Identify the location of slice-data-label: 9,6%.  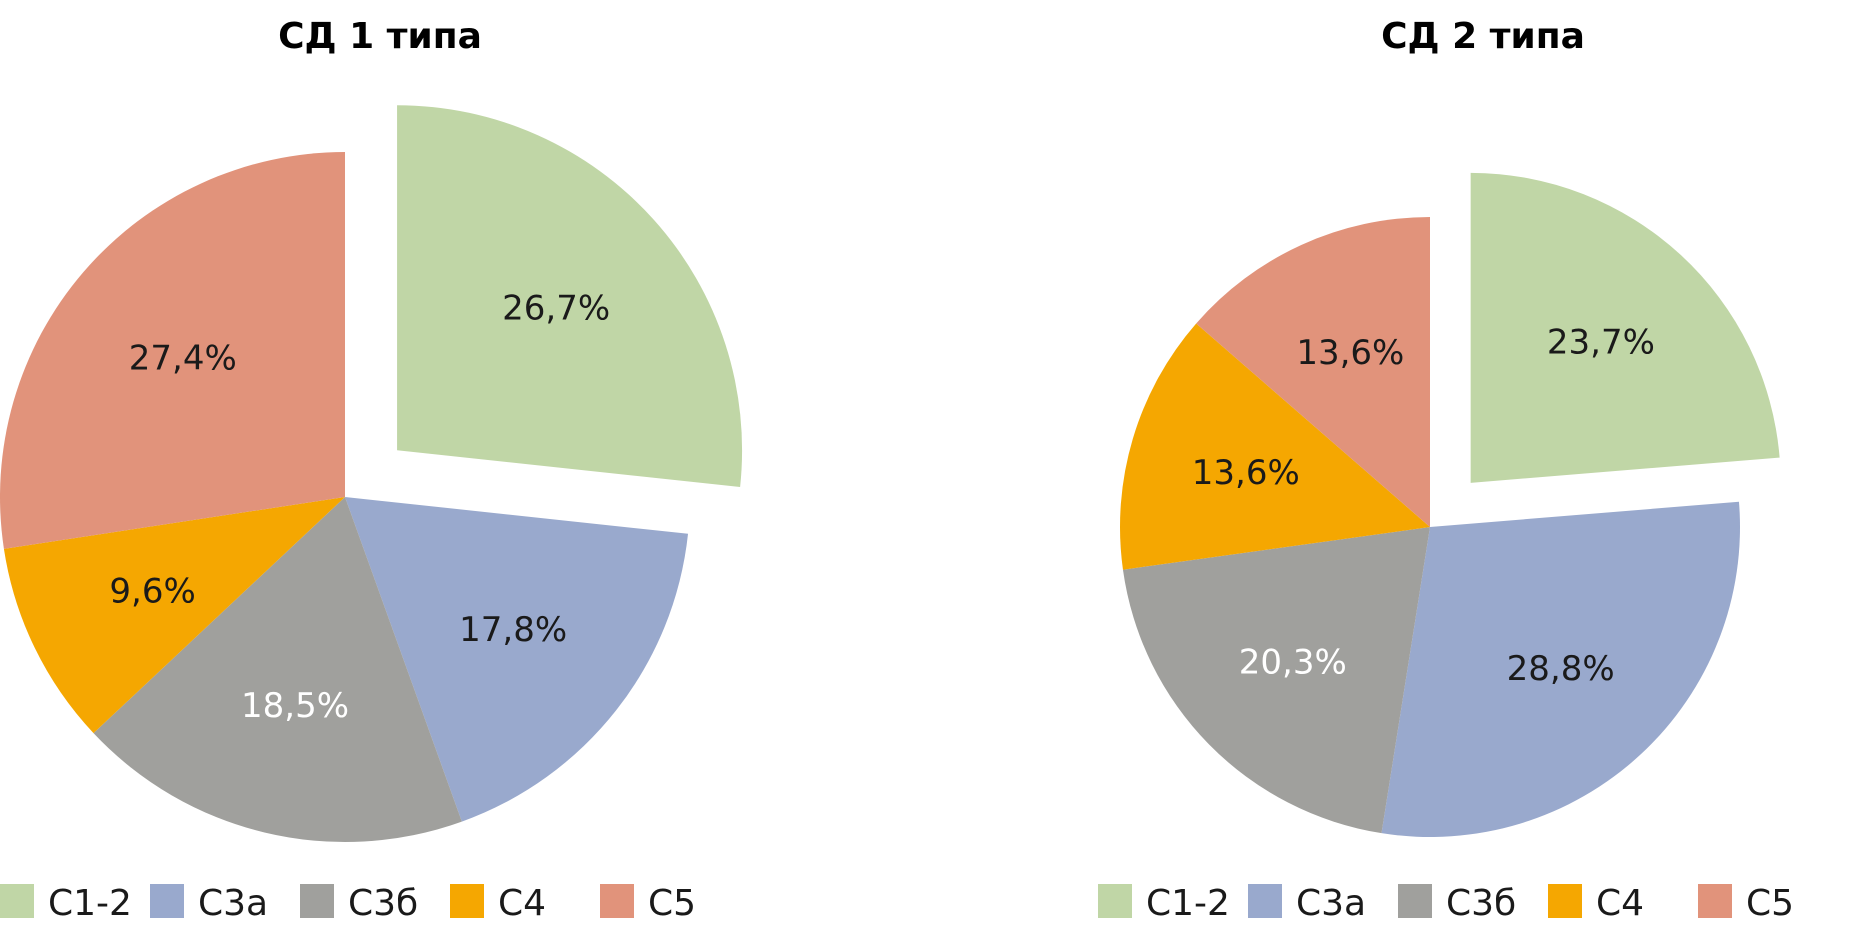
(152, 591).